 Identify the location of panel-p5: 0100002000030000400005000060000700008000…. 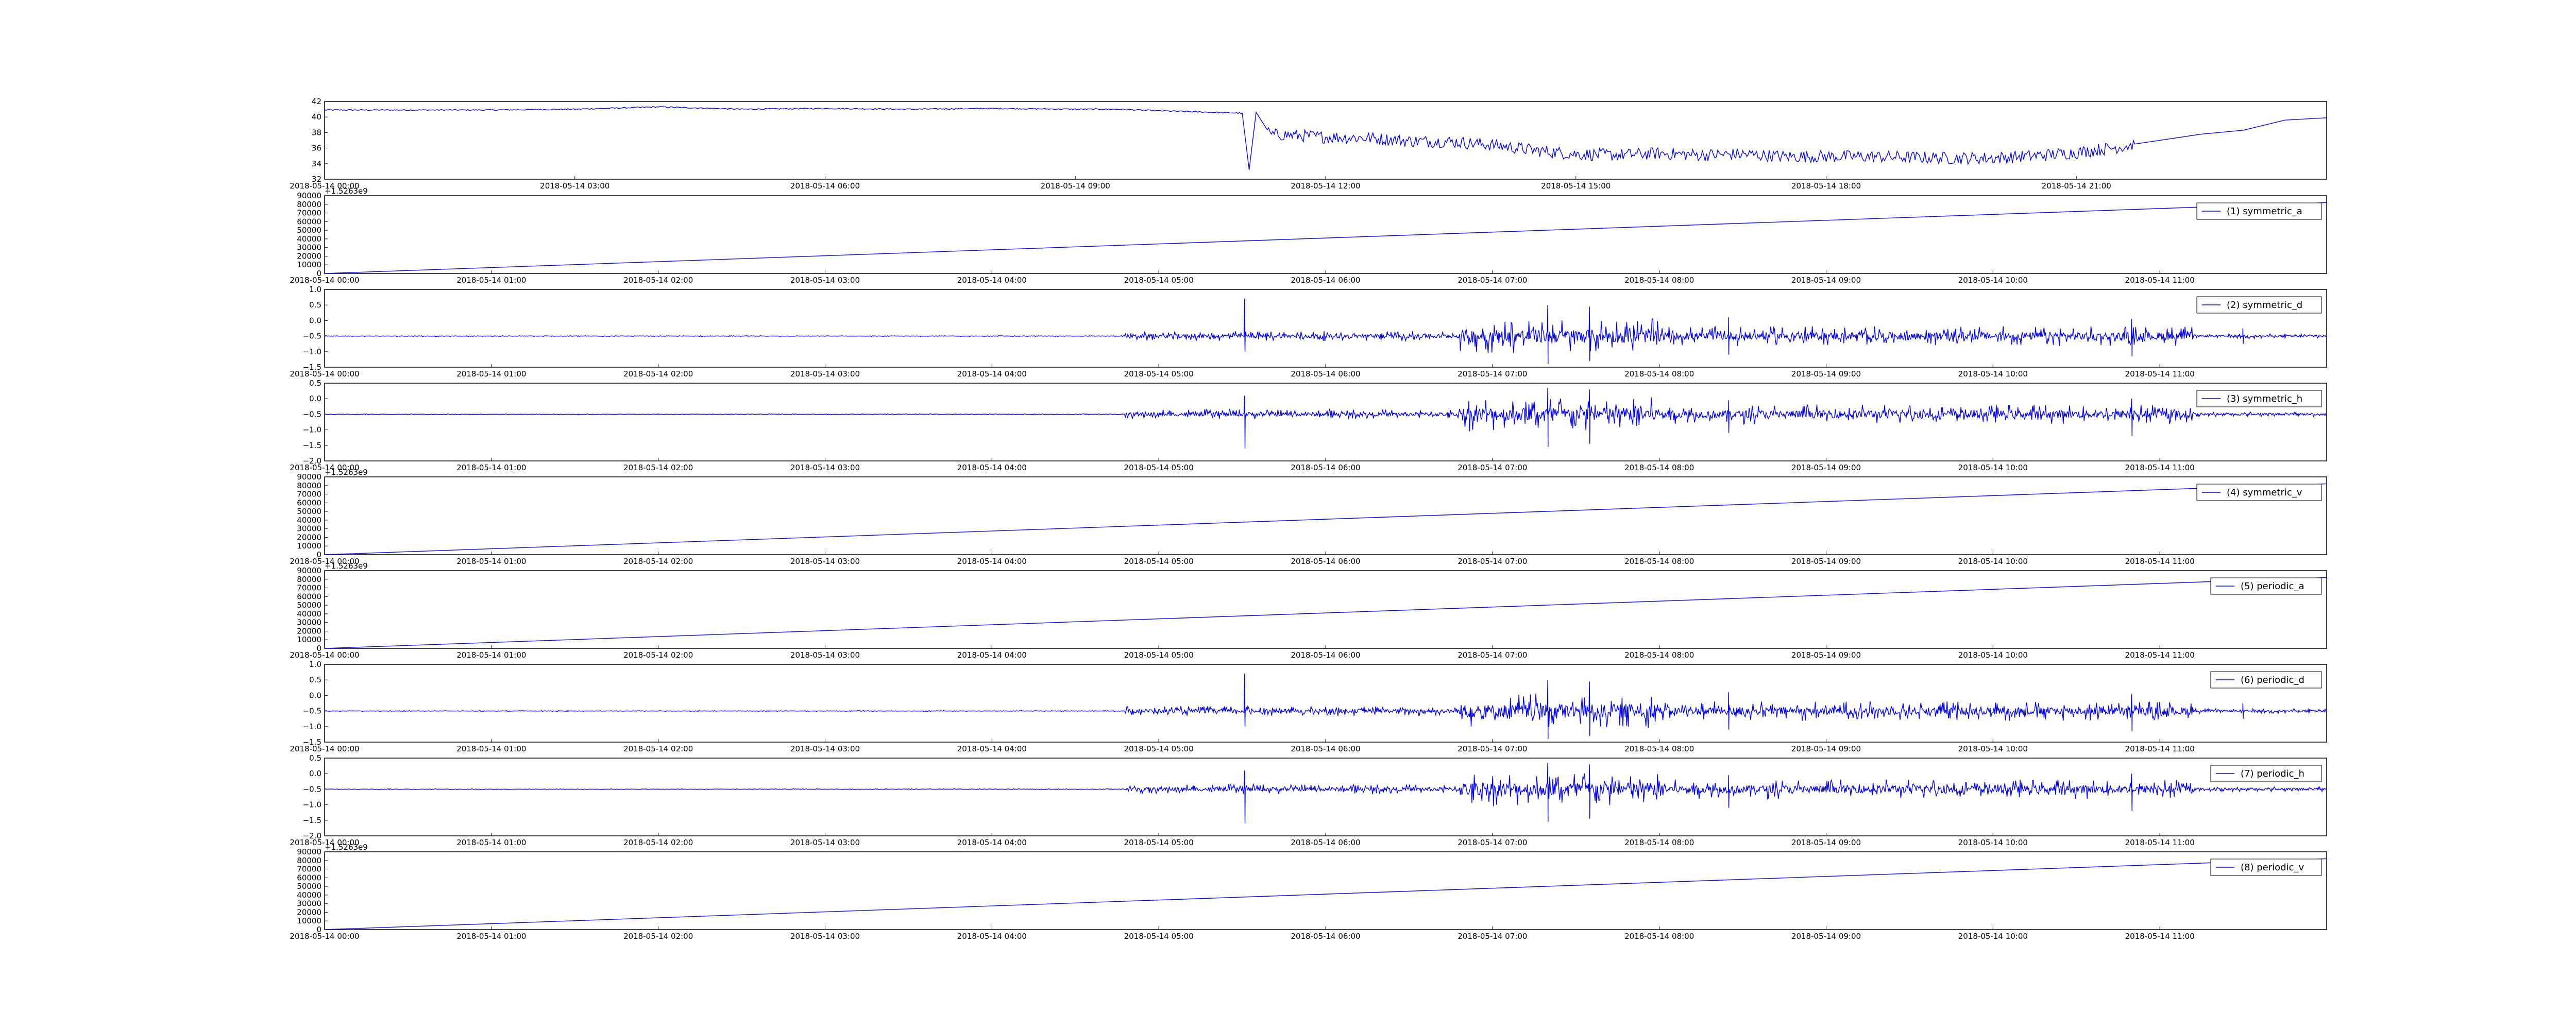
(1308, 610).